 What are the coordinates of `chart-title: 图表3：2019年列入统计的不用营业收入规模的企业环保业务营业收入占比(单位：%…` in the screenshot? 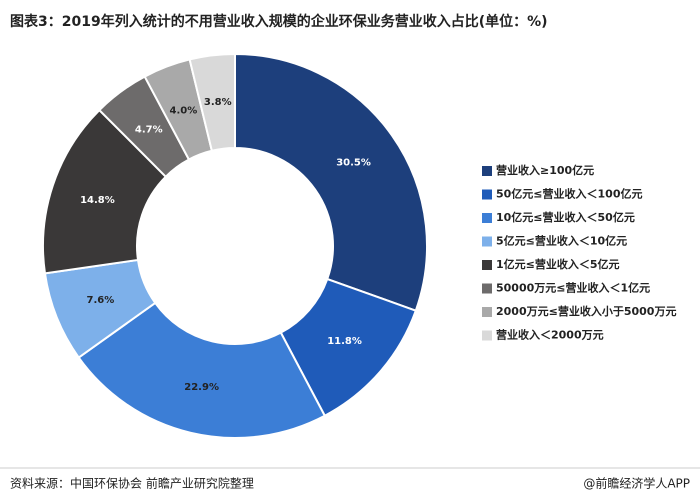 It's located at (279, 21).